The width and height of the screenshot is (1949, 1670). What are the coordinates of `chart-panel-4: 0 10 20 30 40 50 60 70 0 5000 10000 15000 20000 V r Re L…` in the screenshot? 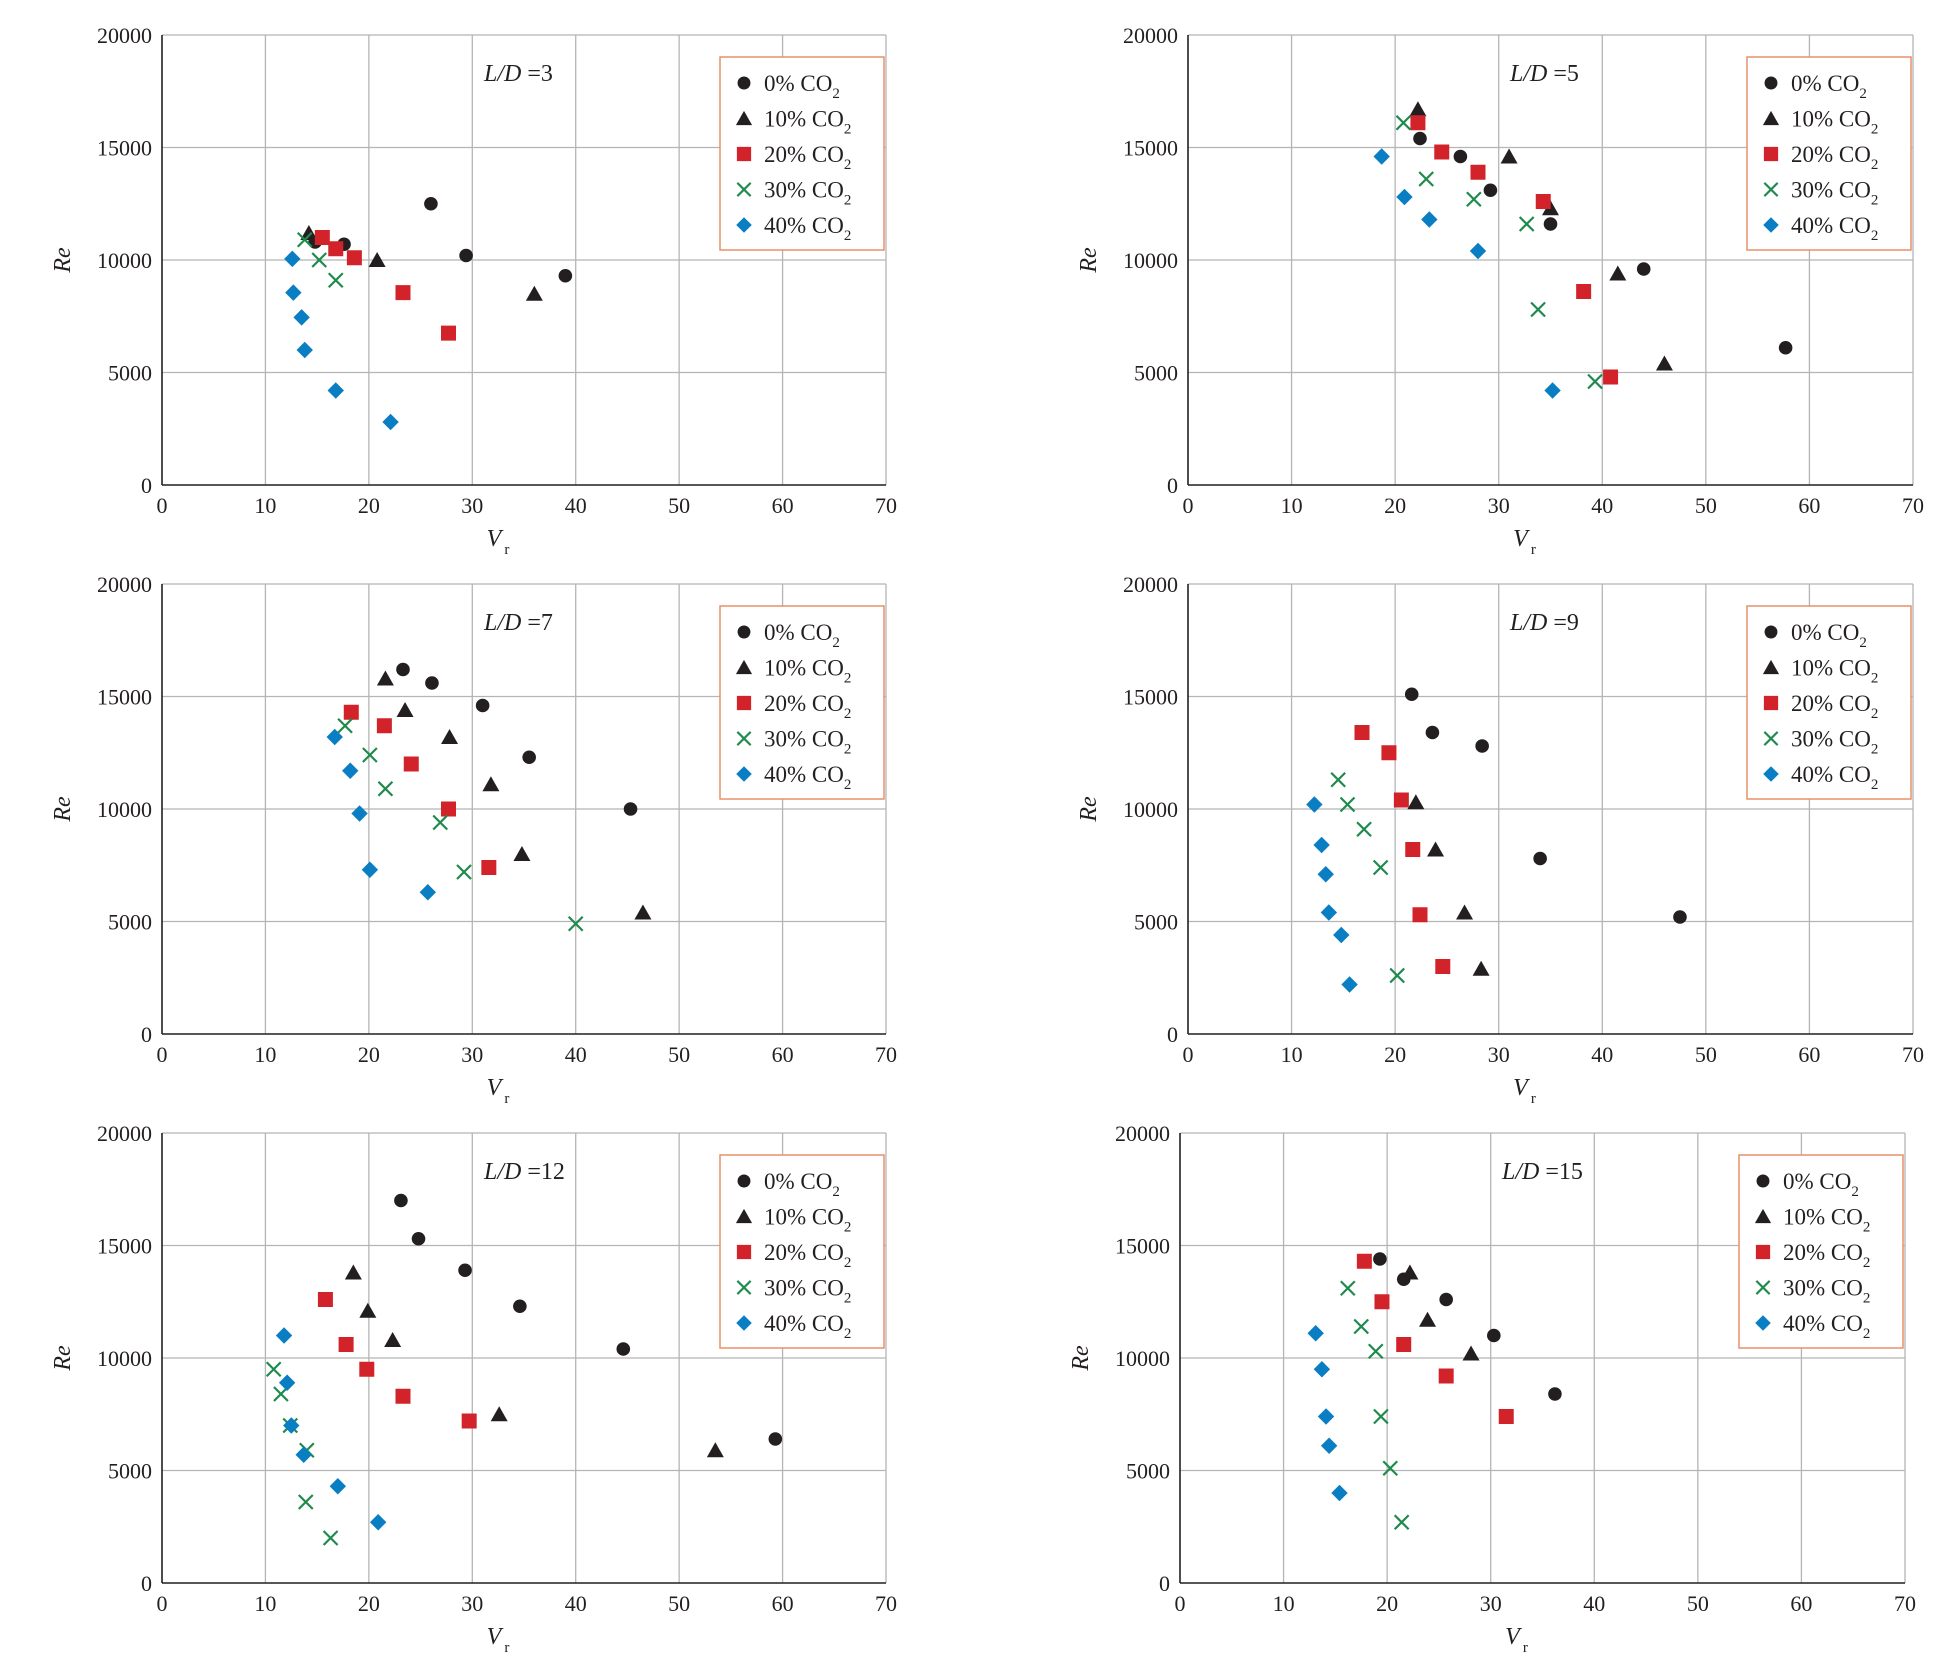 It's located at (1500, 839).